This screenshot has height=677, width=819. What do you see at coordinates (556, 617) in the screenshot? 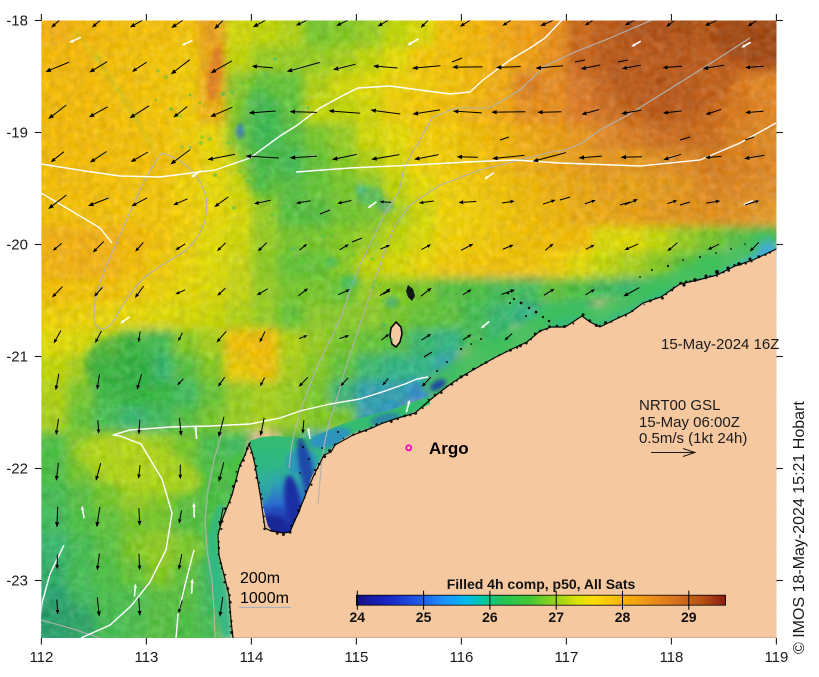
I see `svg-text: 27` at bounding box center [556, 617].